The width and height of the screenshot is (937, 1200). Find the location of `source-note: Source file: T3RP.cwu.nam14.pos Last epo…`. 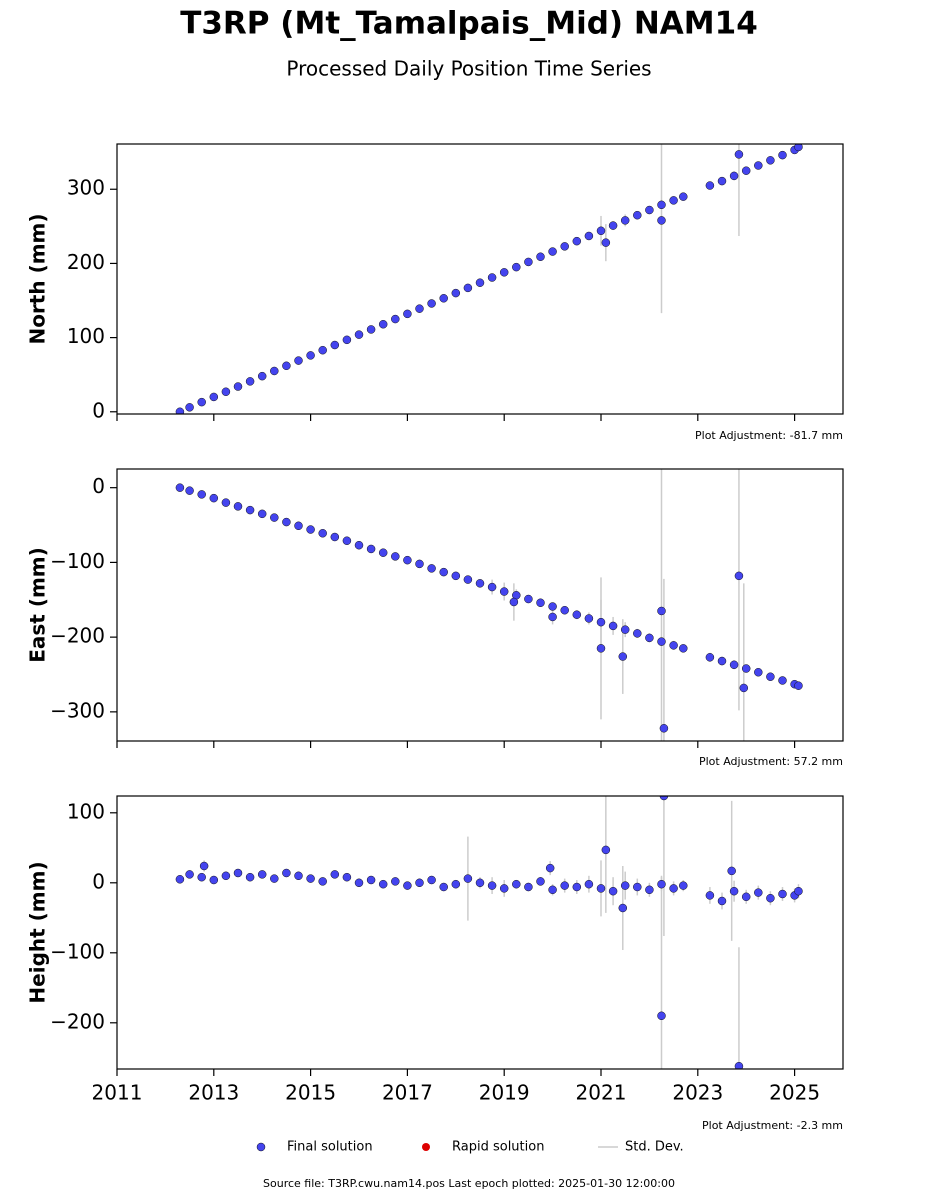

source-note: Source file: T3RP.cwu.nam14.pos Last epo… is located at coordinates (469, 1183).